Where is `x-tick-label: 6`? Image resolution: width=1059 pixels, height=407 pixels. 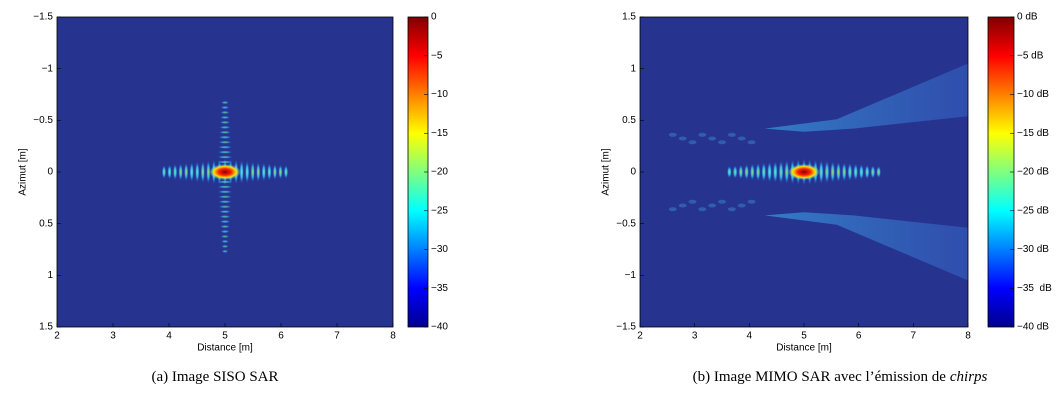 x-tick-label: 6 is located at coordinates (859, 336).